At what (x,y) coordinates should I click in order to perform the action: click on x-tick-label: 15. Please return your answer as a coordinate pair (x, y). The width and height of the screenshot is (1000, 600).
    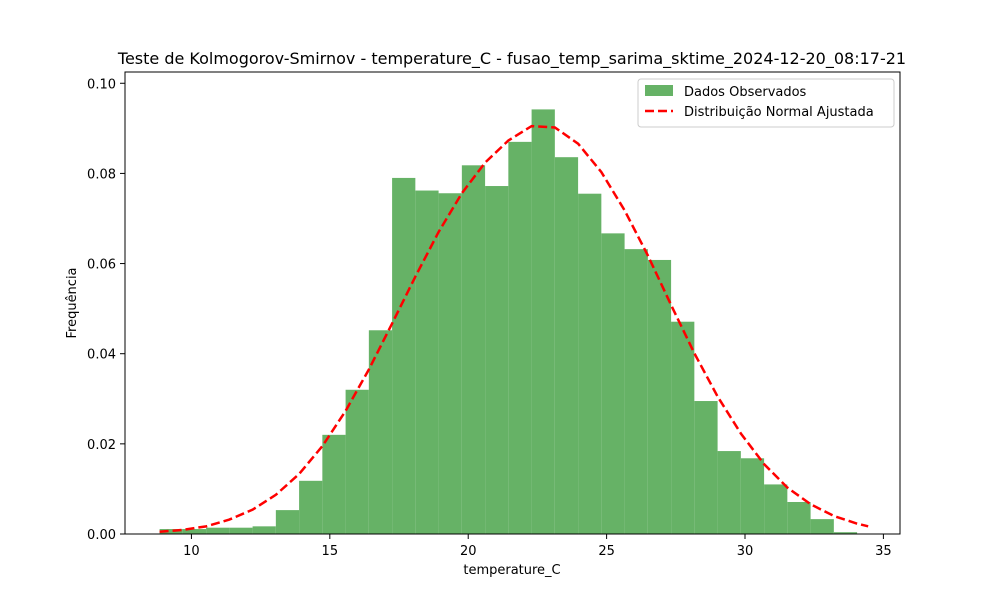
    Looking at the image, I should click on (330, 551).